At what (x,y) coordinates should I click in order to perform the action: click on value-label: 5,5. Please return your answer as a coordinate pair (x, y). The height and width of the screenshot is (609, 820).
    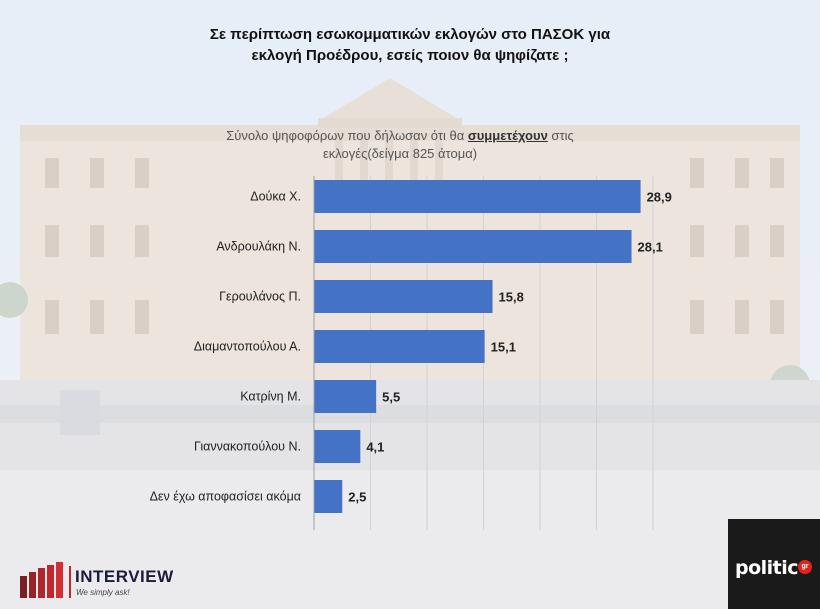
    Looking at the image, I should click on (391, 397).